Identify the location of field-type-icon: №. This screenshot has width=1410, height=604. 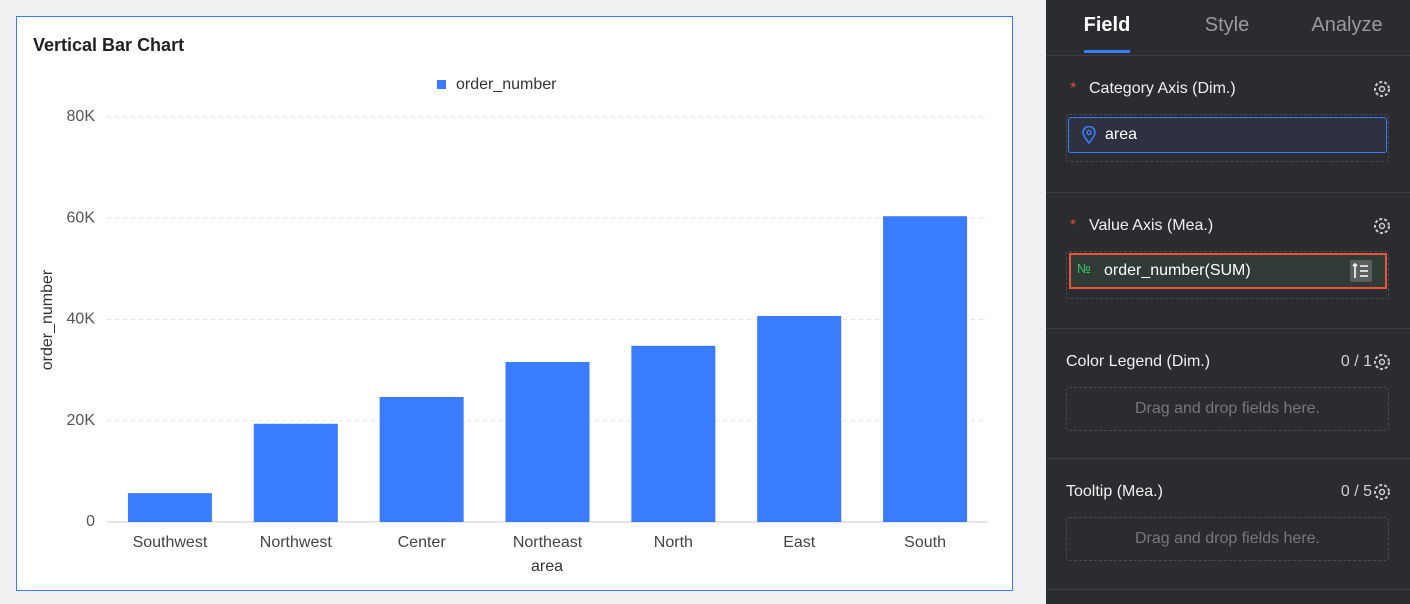
(1084, 268).